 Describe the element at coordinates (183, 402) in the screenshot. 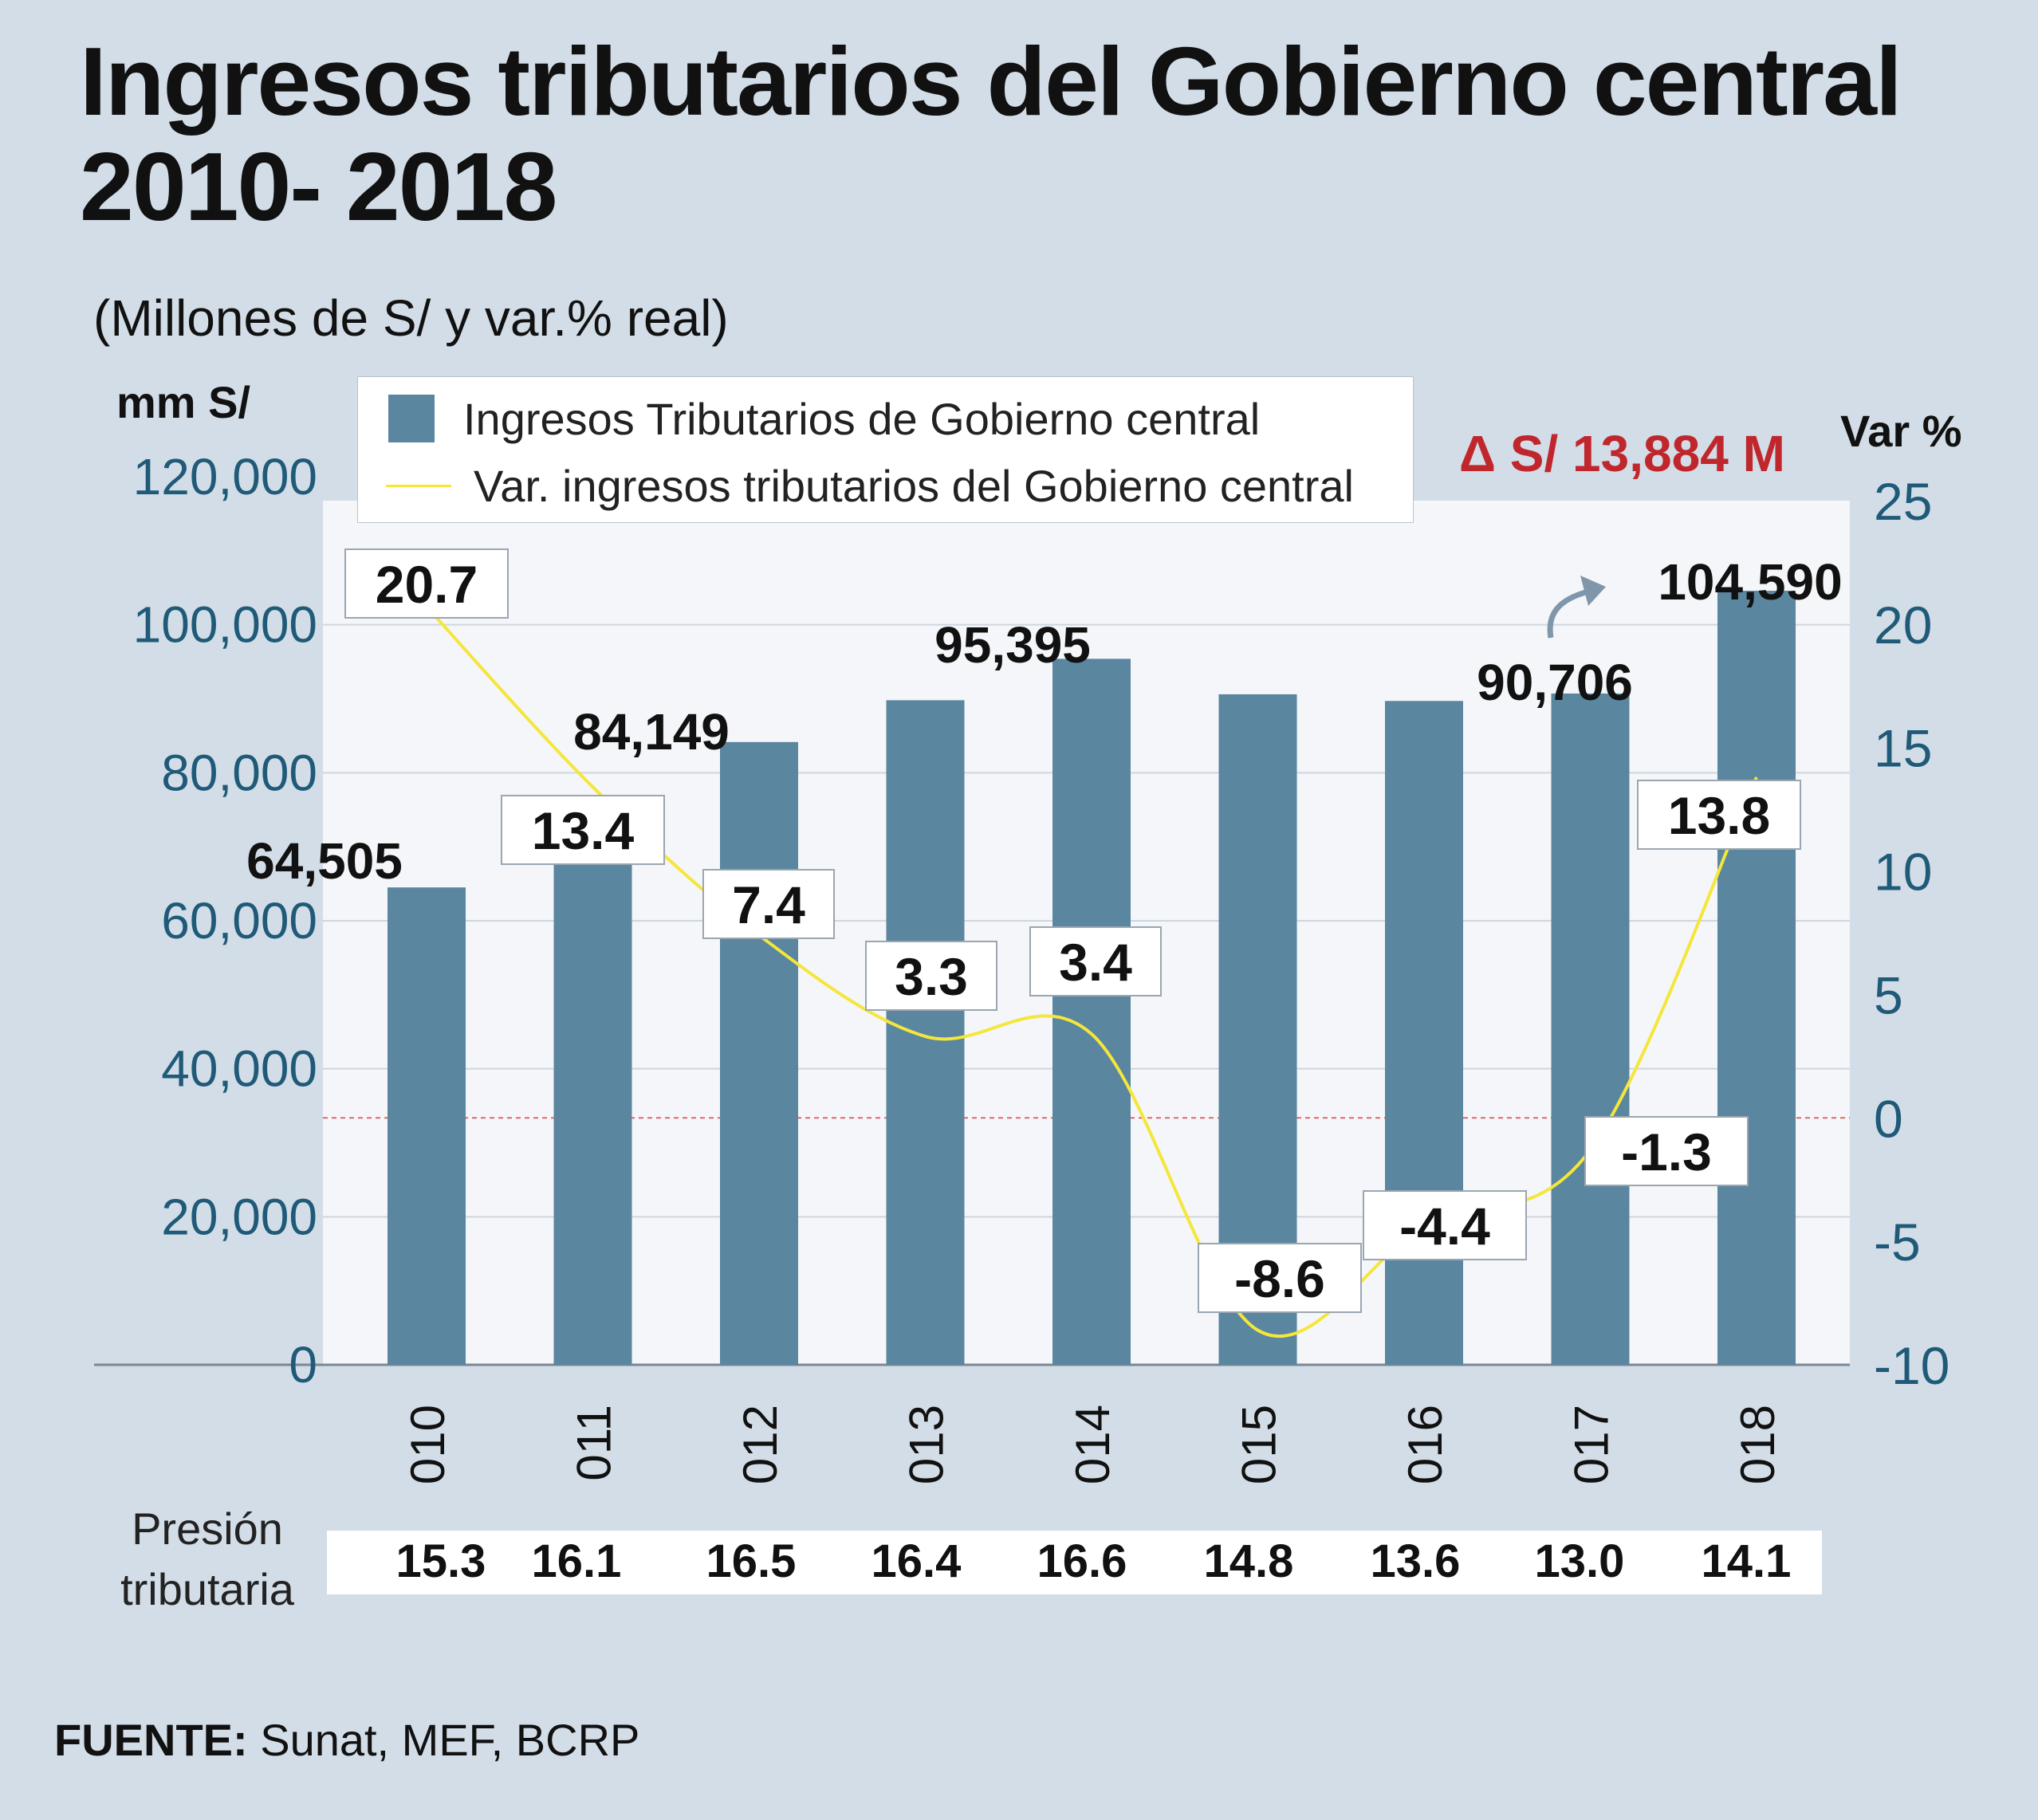

I see `left-axis-unit: mm S/` at that location.